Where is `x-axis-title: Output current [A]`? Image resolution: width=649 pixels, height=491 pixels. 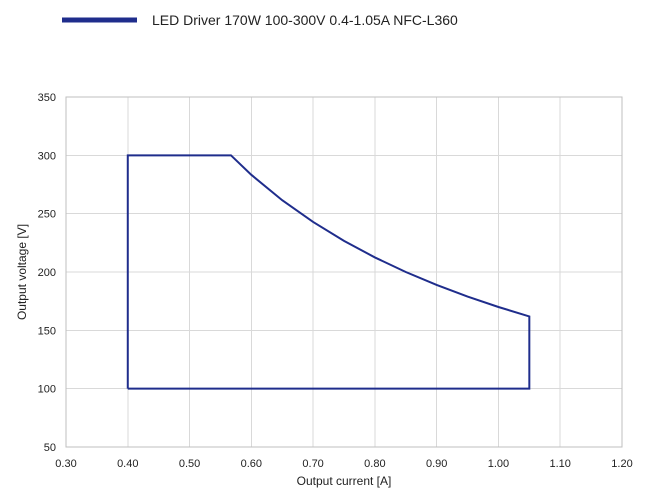
x-axis-title: Output current [A] is located at coordinates (344, 481).